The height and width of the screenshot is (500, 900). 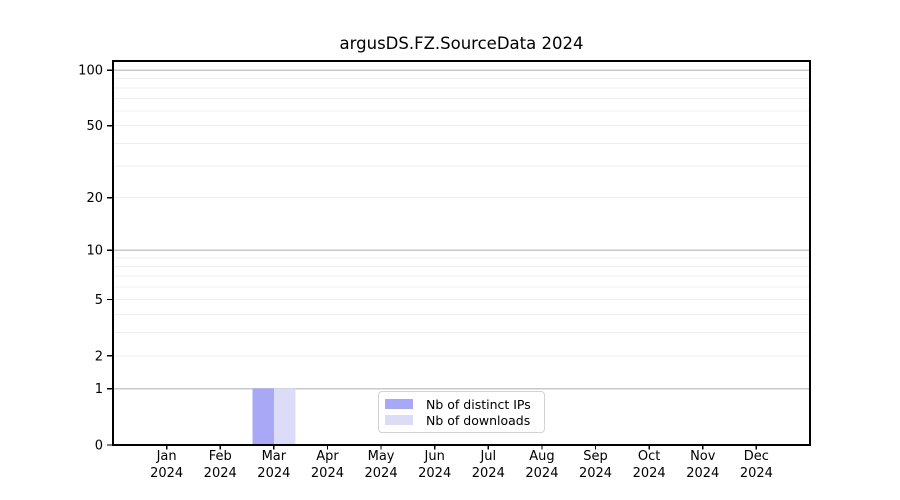 I want to click on y-tick-label: 1, so click(x=99, y=389).